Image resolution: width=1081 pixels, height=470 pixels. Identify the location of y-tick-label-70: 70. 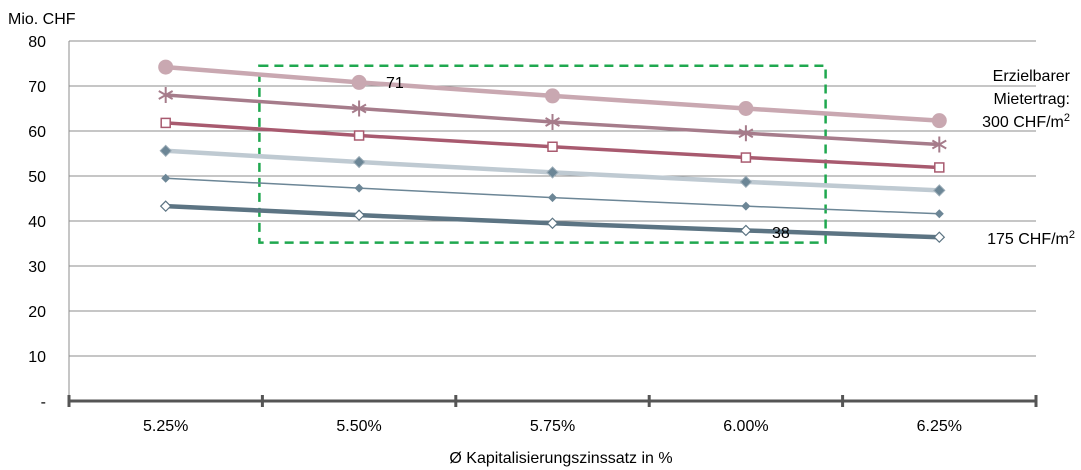
(37, 87).